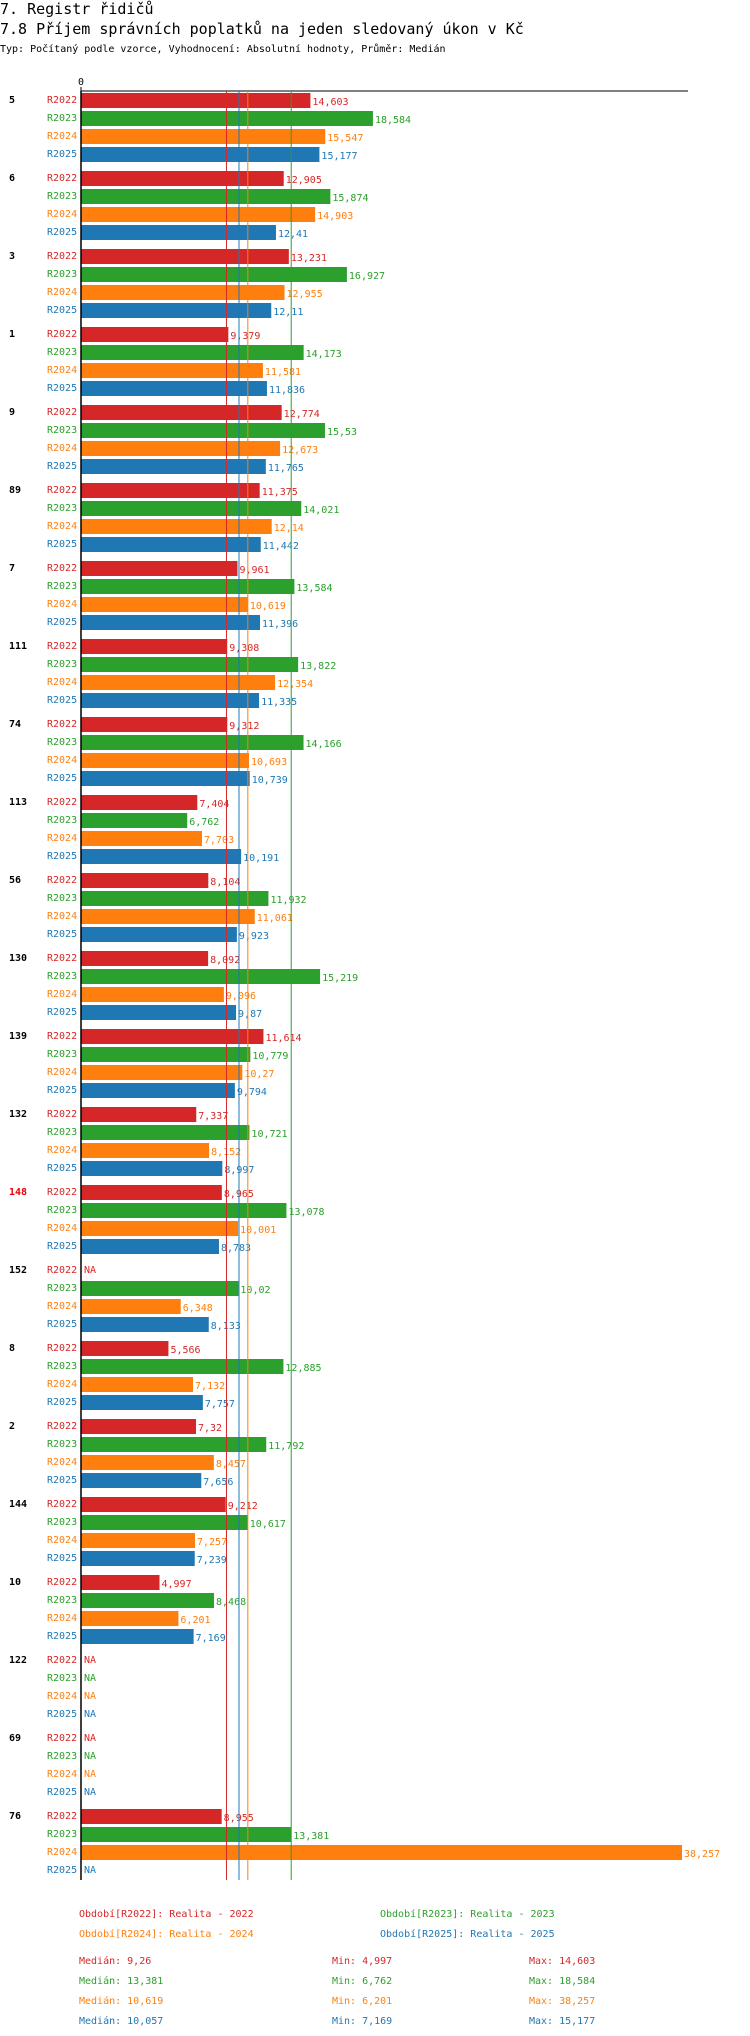  I want to click on data-label: 12,673, so click(300, 450).